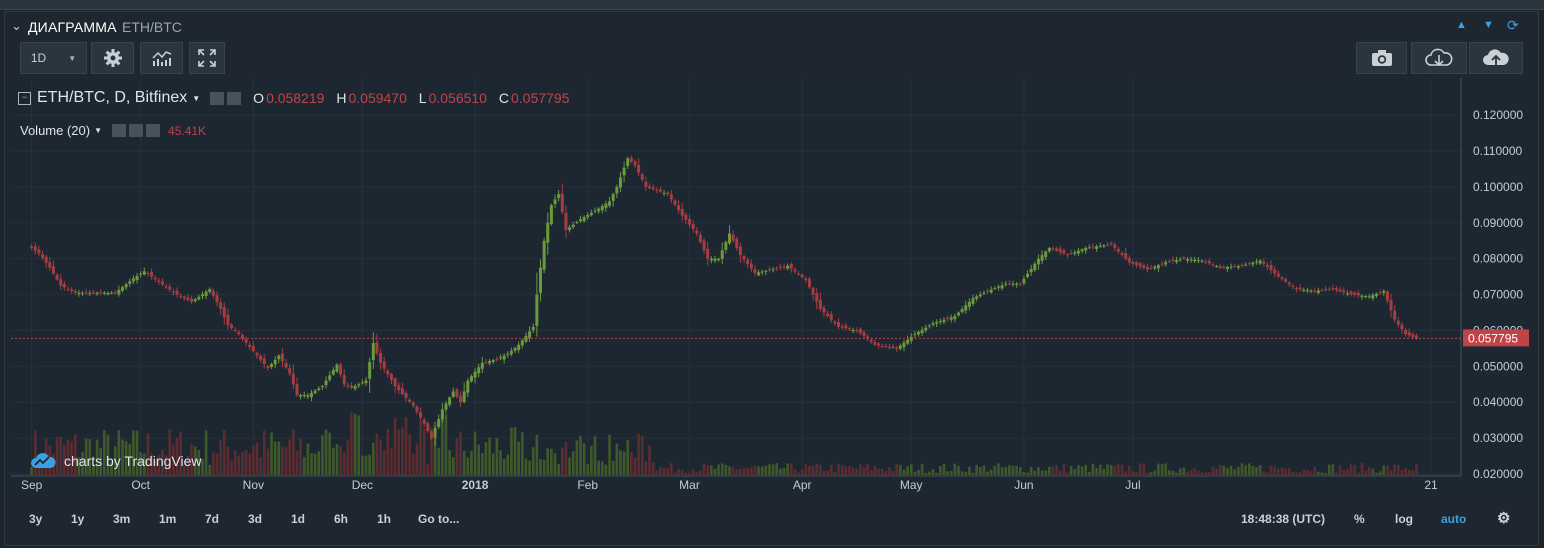 The width and height of the screenshot is (1544, 548). Describe the element at coordinates (1504, 518) in the screenshot. I see `settings-icon: ⚙` at that location.